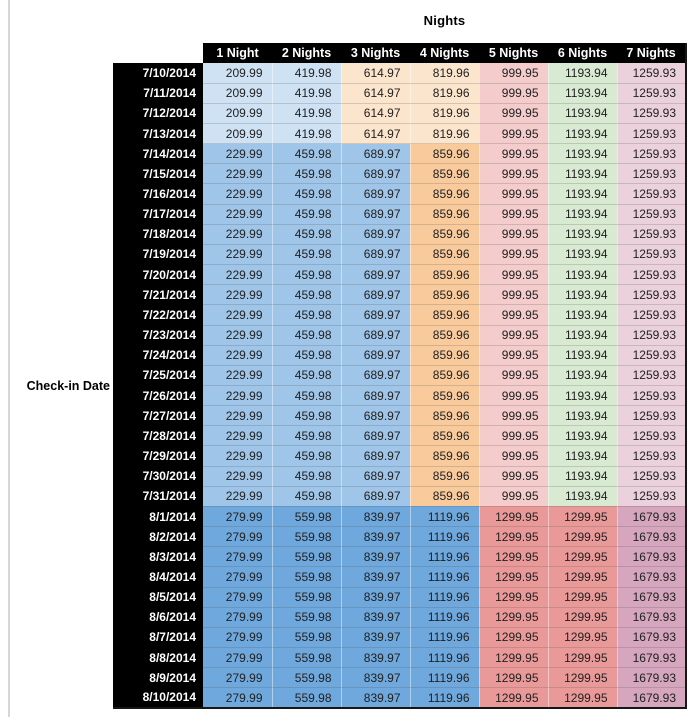 The width and height of the screenshot is (688, 717). What do you see at coordinates (158, 133) in the screenshot?
I see `checkin-date-cell: 7/13/2014` at bounding box center [158, 133].